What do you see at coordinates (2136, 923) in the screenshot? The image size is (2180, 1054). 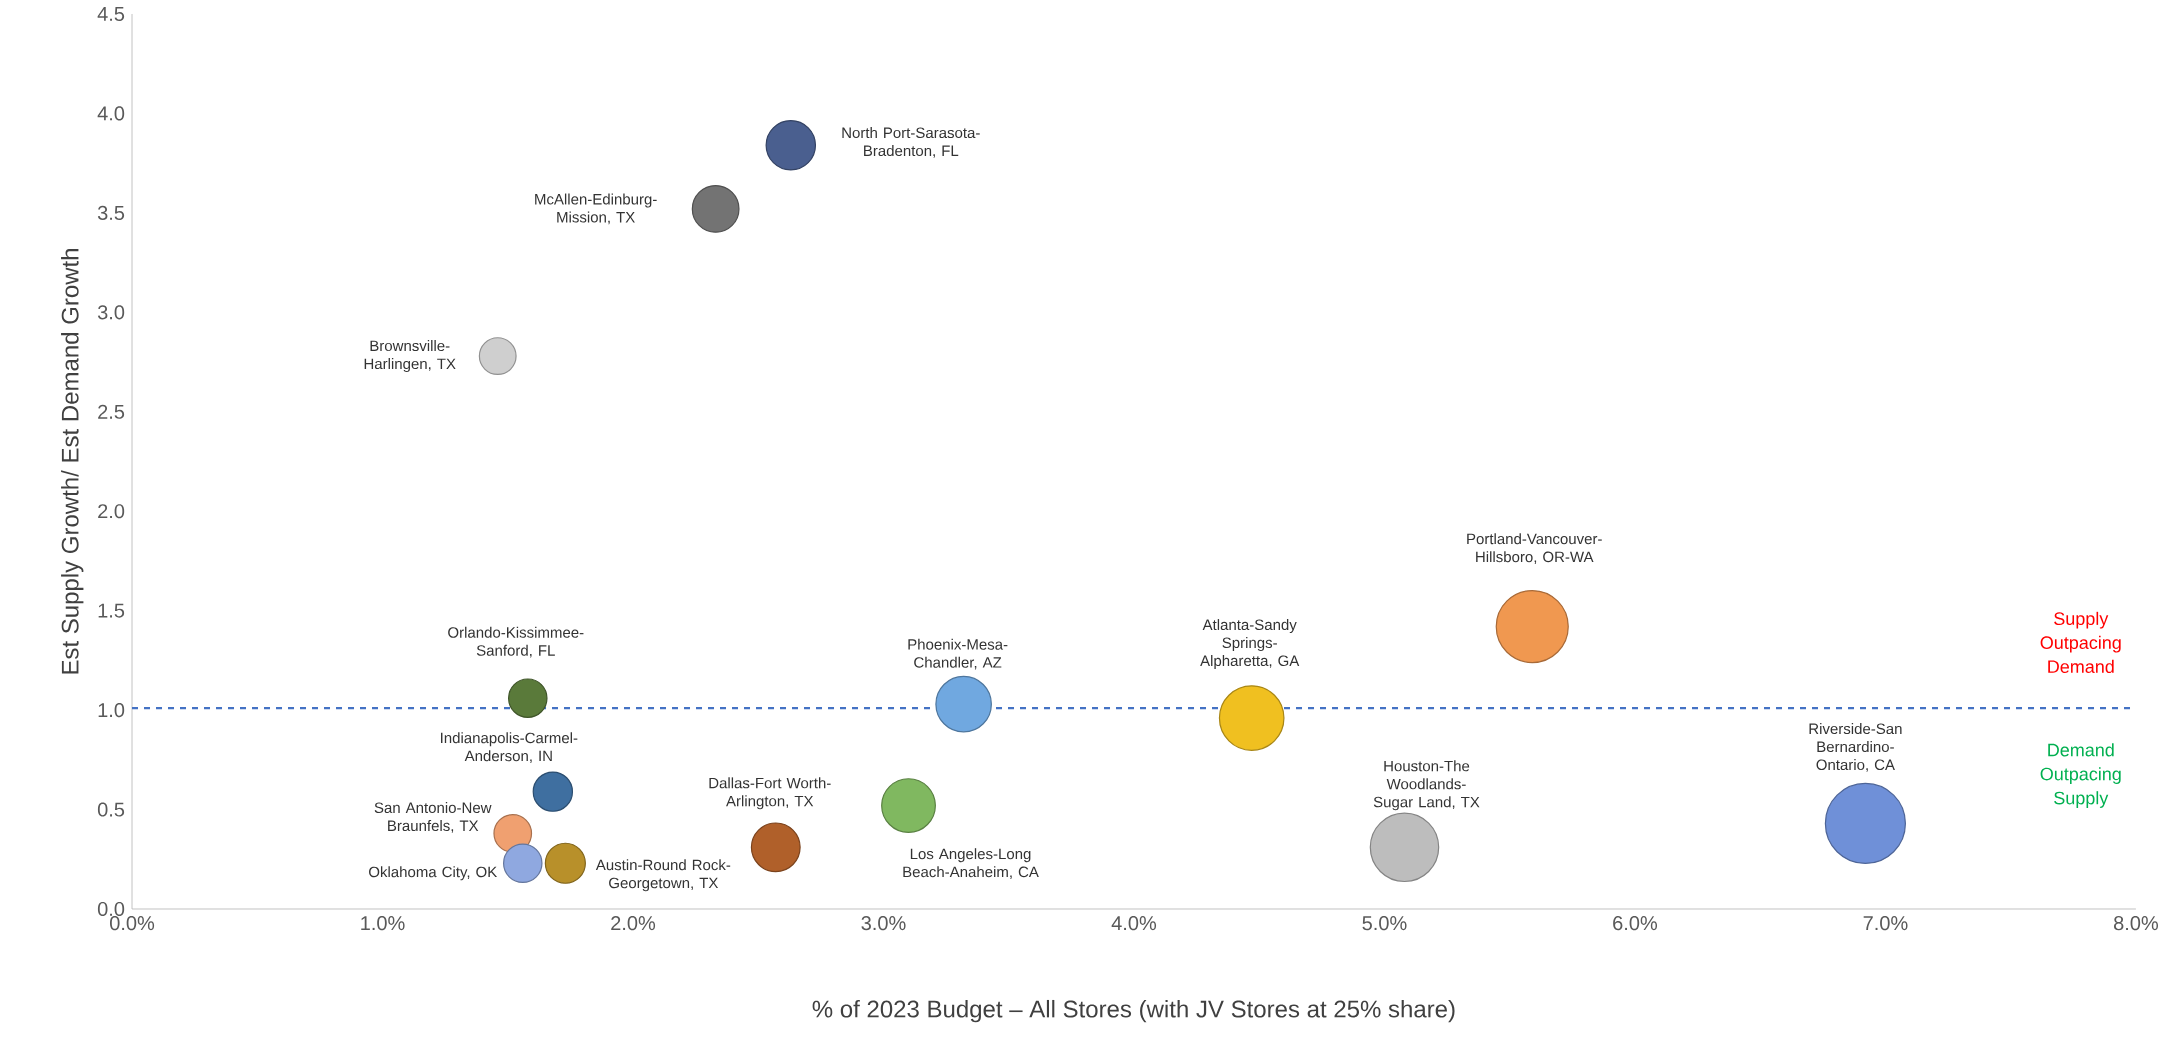 I see `x-tick-label: 8.0%` at bounding box center [2136, 923].